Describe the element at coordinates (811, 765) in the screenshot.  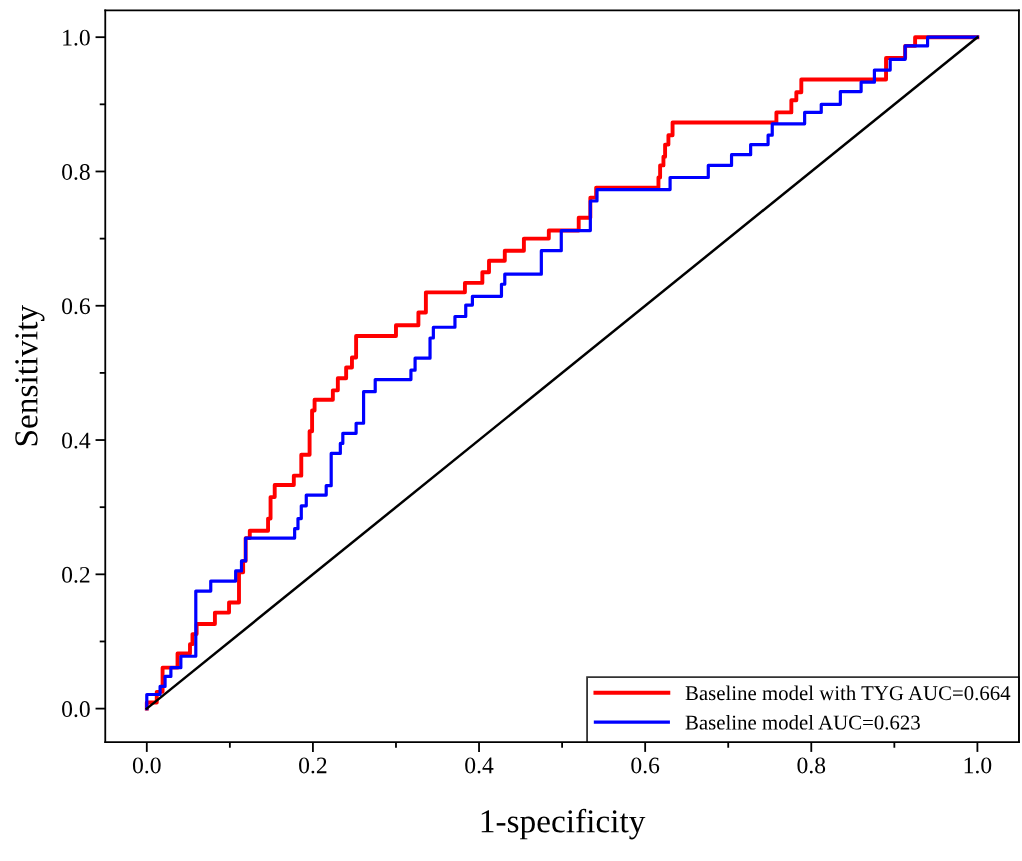
I see `x-tick-label: 0.8` at that location.